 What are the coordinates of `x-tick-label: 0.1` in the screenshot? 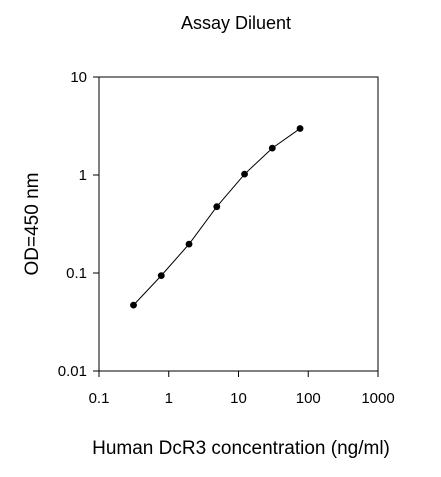 It's located at (99, 398).